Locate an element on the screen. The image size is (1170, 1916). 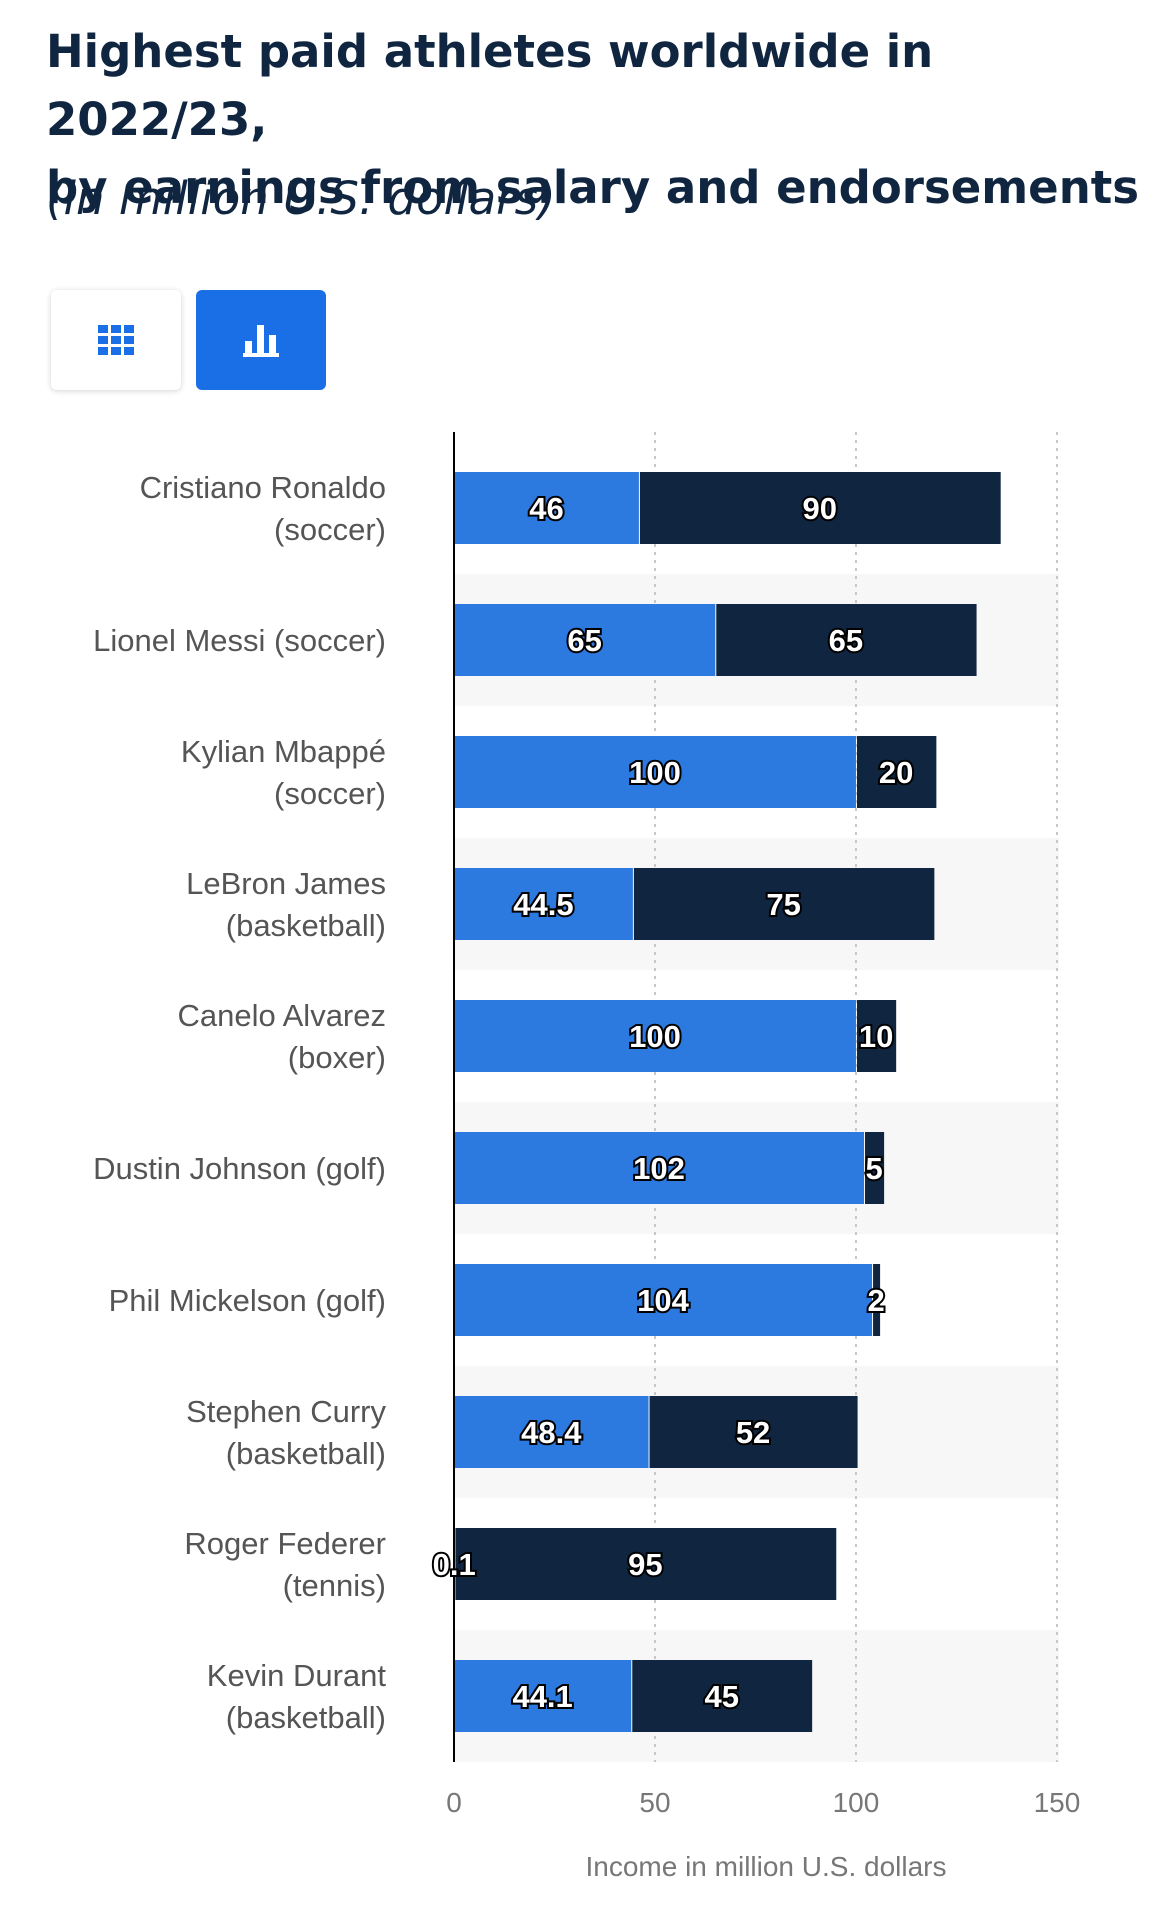
data-label-endorsements: 2 is located at coordinates (875, 1300).